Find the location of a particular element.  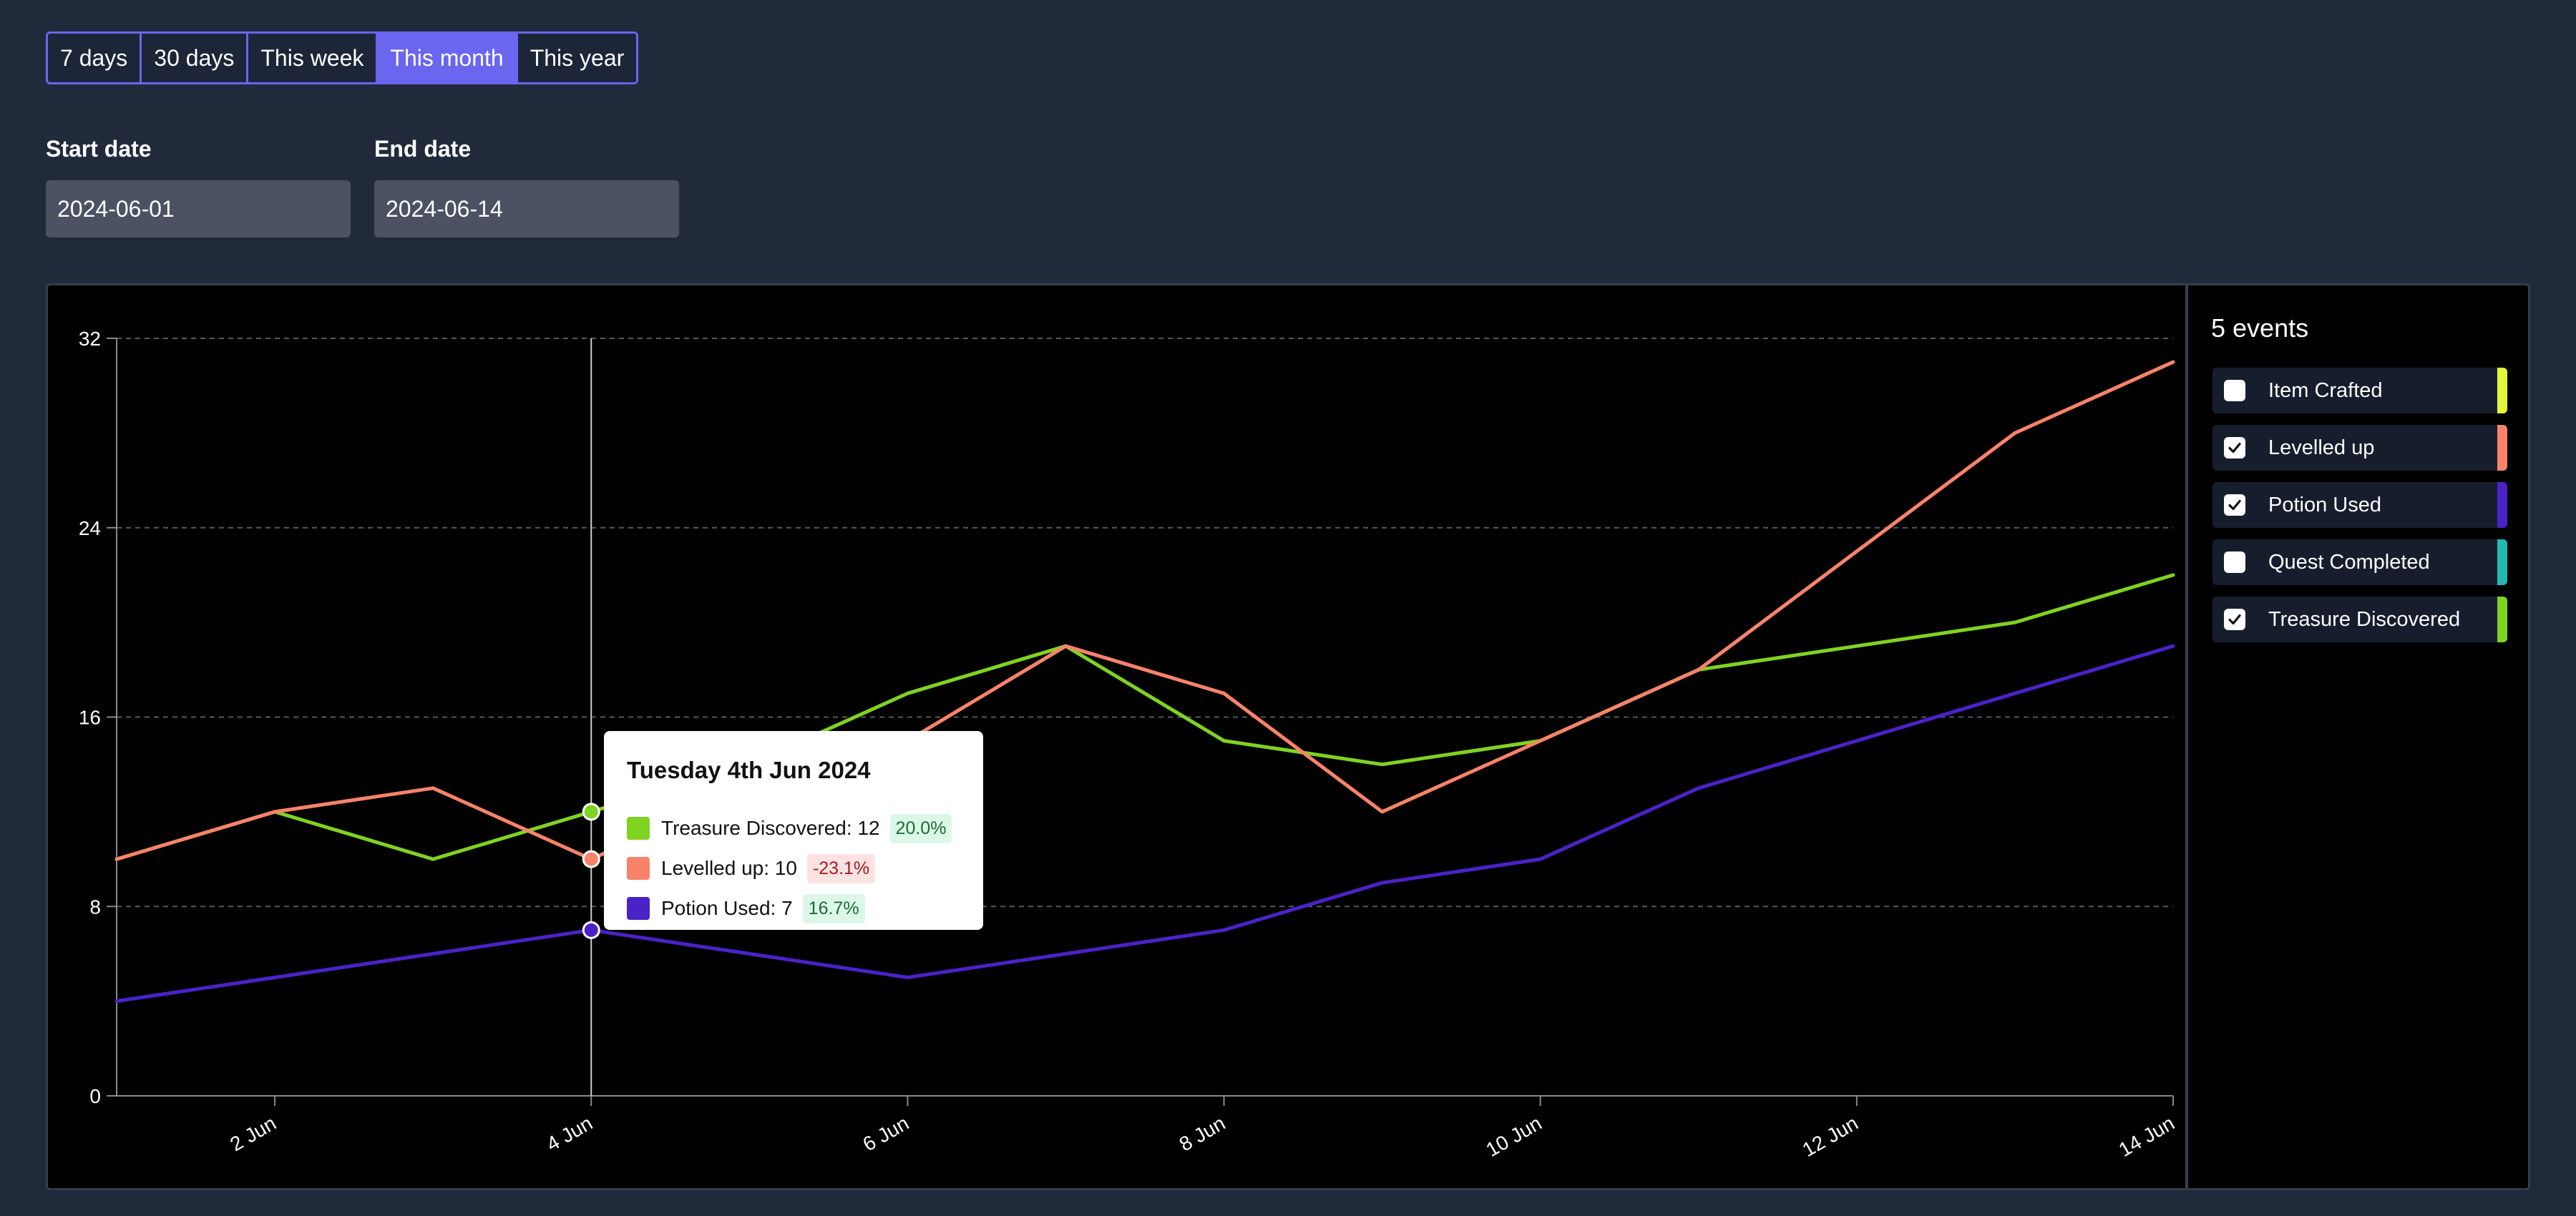

tooltip-change-badge: 16.7% is located at coordinates (833, 908).